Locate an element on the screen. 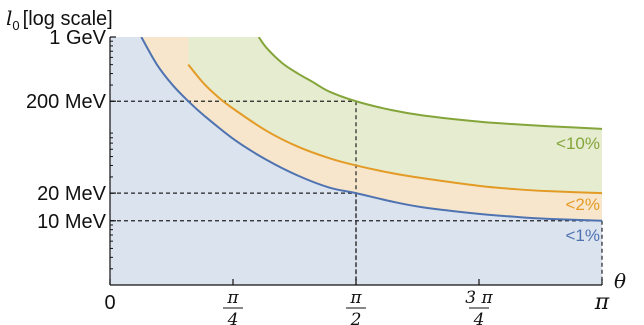 The image size is (644, 325). x-tick-label-den: 2 is located at coordinates (356, 317).